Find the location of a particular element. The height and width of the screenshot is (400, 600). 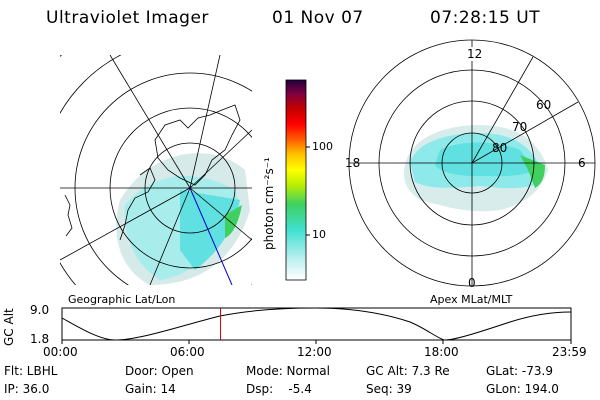

gc-alt-info: GC Alt: 7.3 Re is located at coordinates (408, 371).